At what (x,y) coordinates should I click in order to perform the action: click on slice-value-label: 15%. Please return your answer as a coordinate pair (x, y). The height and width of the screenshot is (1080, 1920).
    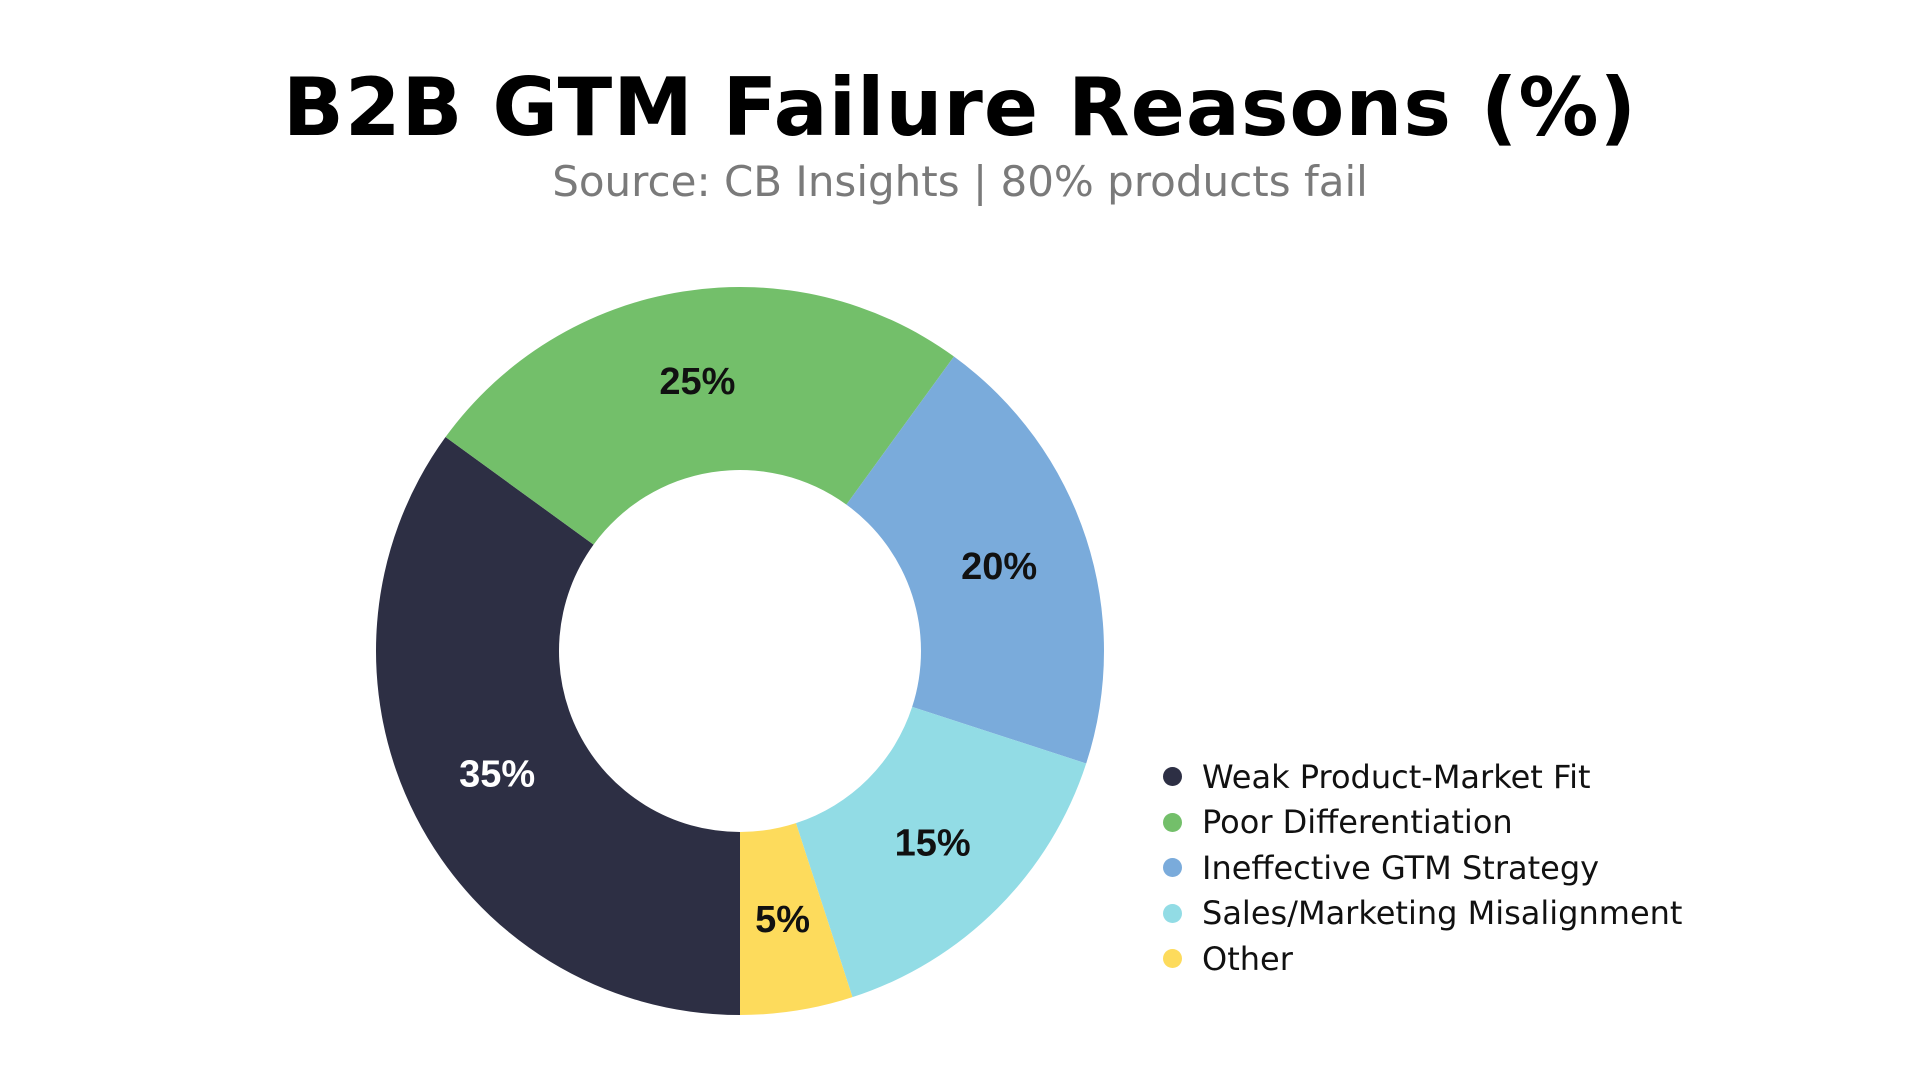
    Looking at the image, I should click on (933, 844).